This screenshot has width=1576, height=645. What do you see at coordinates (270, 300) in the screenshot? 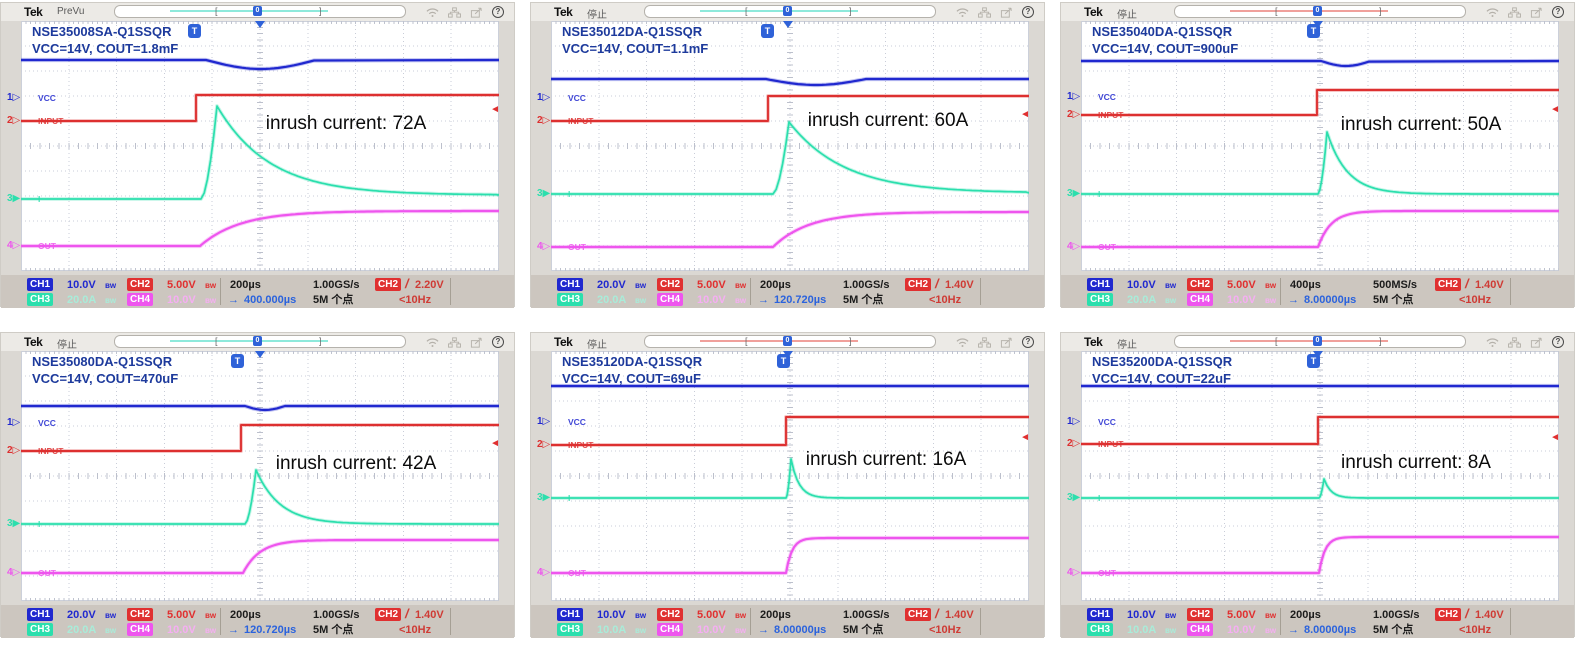
I see `delay-time-value: 400.000µs` at bounding box center [270, 300].